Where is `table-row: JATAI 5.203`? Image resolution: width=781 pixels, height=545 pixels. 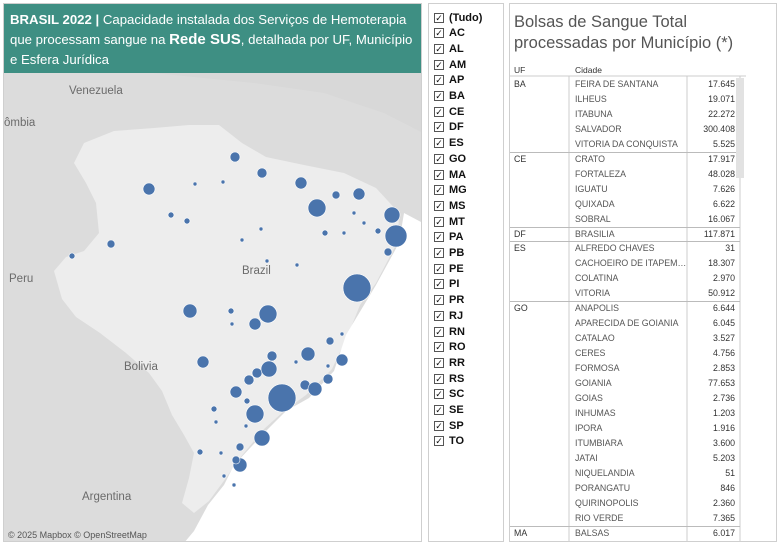
table-row: JATAI 5.203 is located at coordinates (643, 458).